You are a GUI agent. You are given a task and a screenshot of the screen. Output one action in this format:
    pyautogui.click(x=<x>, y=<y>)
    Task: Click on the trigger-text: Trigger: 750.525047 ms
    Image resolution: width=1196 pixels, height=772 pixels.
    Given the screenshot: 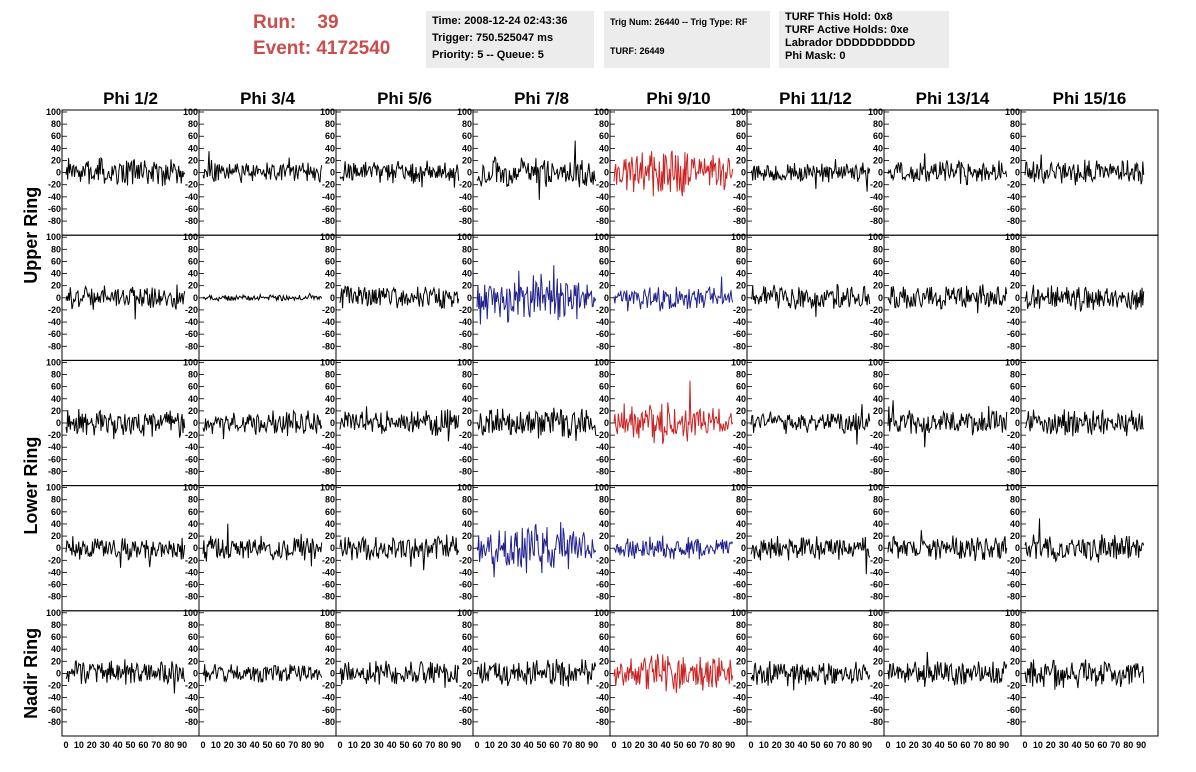 What is the action you would take?
    pyautogui.click(x=493, y=38)
    